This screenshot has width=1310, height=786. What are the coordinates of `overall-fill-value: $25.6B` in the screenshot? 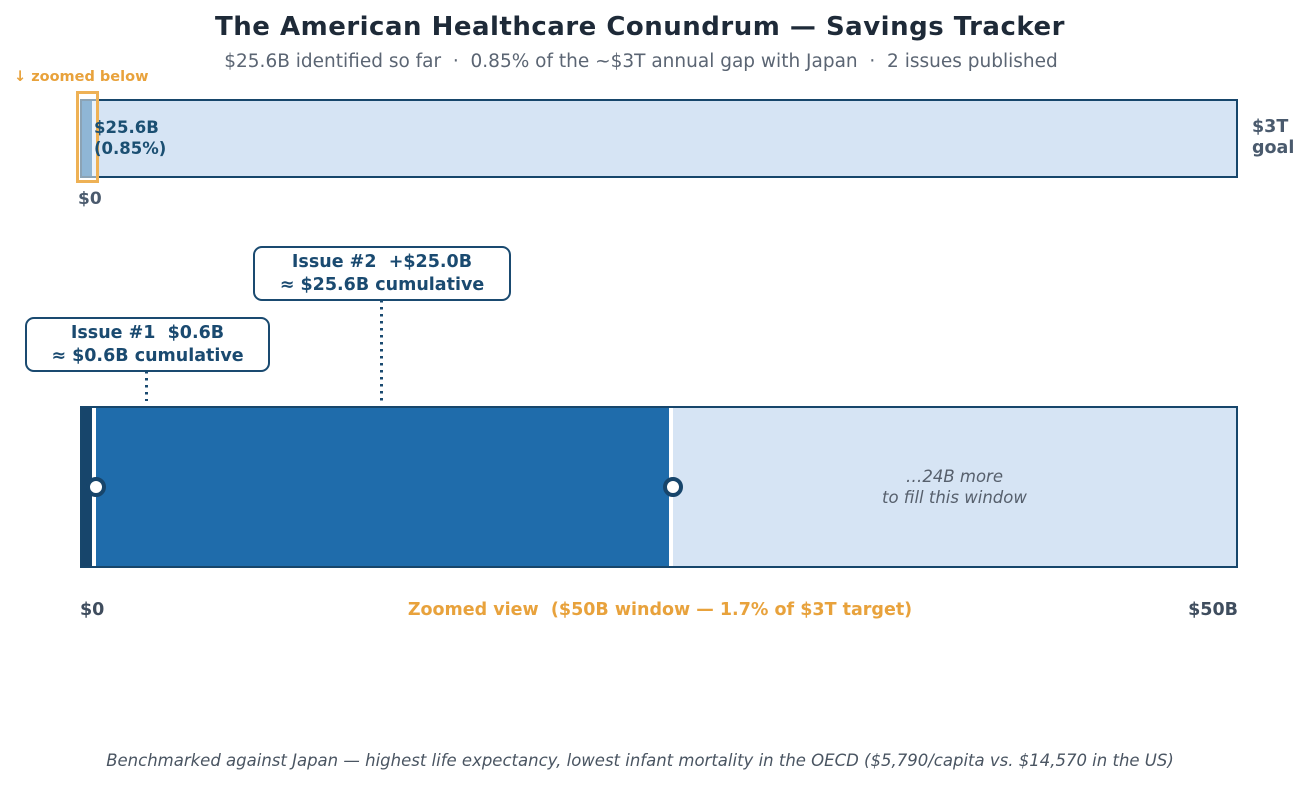 It's located at (126, 127).